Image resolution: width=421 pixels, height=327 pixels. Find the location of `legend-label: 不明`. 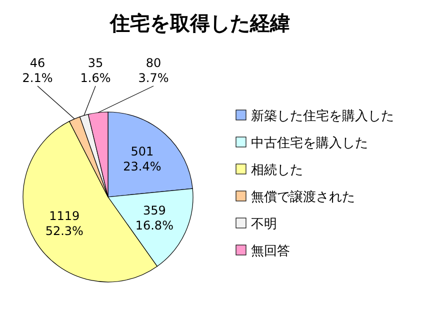

legend-label: 不明 is located at coordinates (264, 224).